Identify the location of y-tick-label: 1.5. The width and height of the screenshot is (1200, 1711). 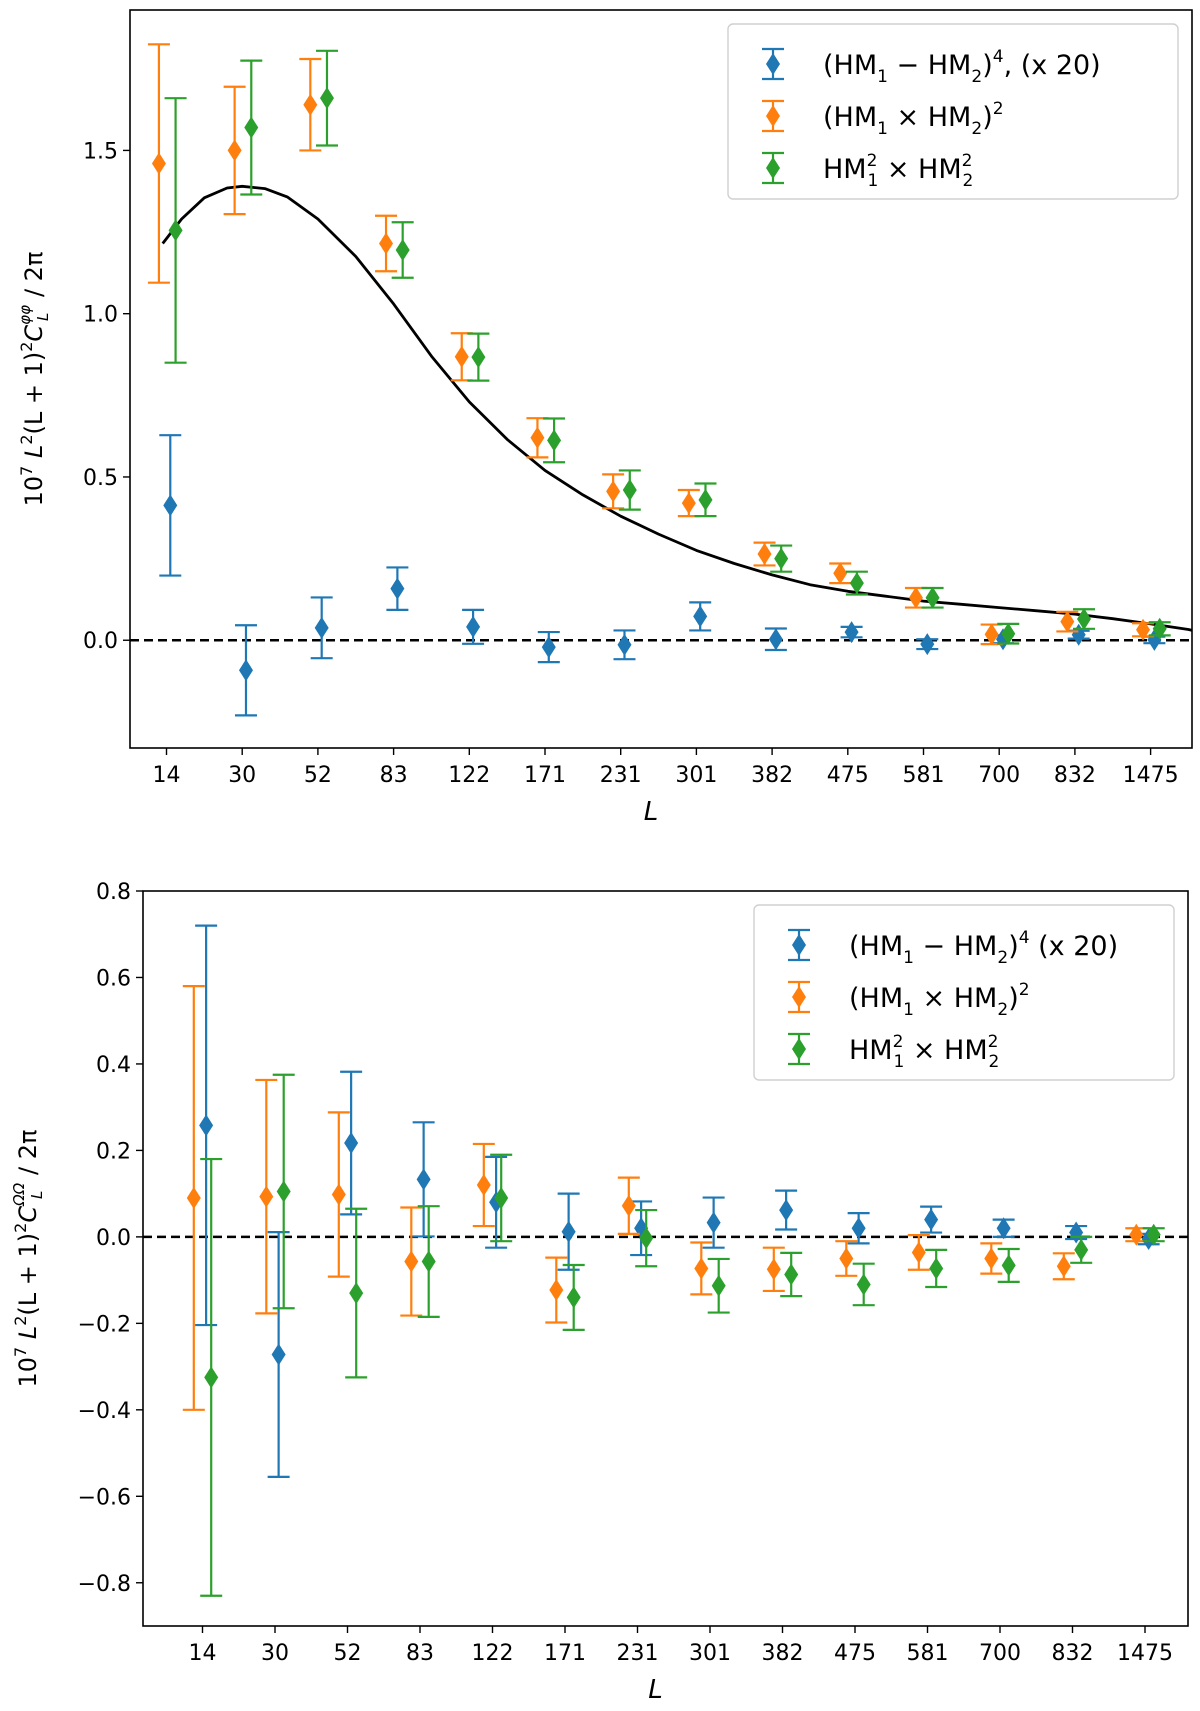
(100, 151).